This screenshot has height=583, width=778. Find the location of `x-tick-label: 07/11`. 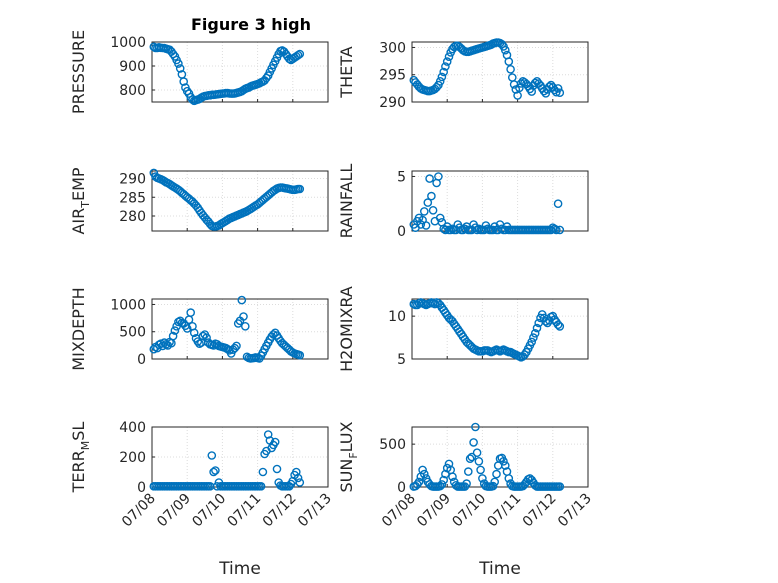

x-tick-label: 07/11 is located at coordinates (505, 511).